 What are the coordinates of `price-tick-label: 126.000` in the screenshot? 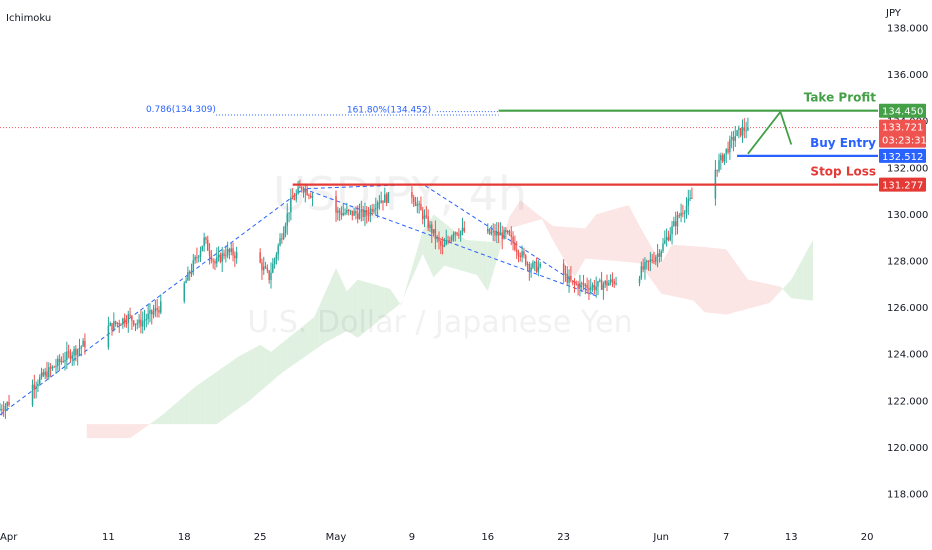 It's located at (907, 308).